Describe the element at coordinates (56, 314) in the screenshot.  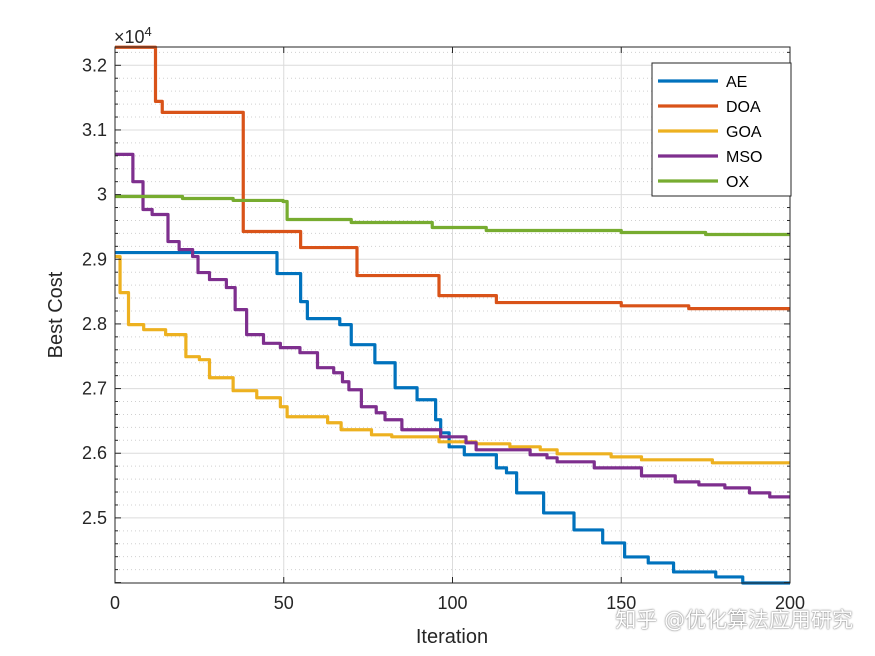
I see `y-axis-label: Best Cost` at that location.